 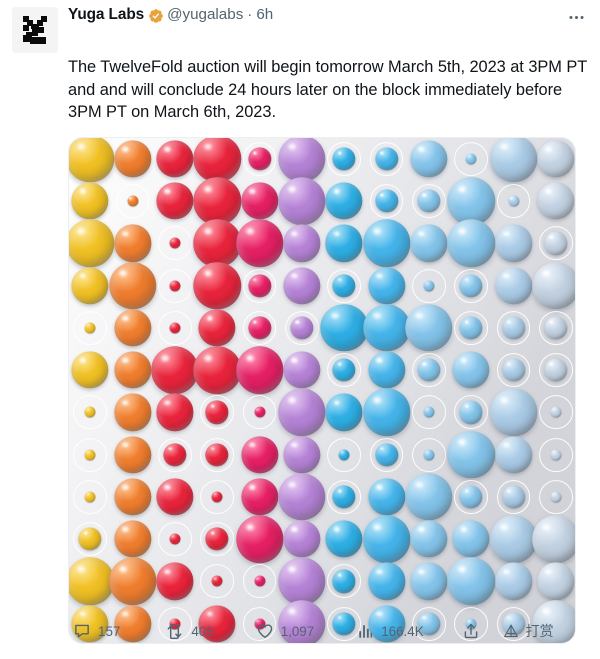 What do you see at coordinates (82, 631) in the screenshot?
I see `reply-icon` at bounding box center [82, 631].